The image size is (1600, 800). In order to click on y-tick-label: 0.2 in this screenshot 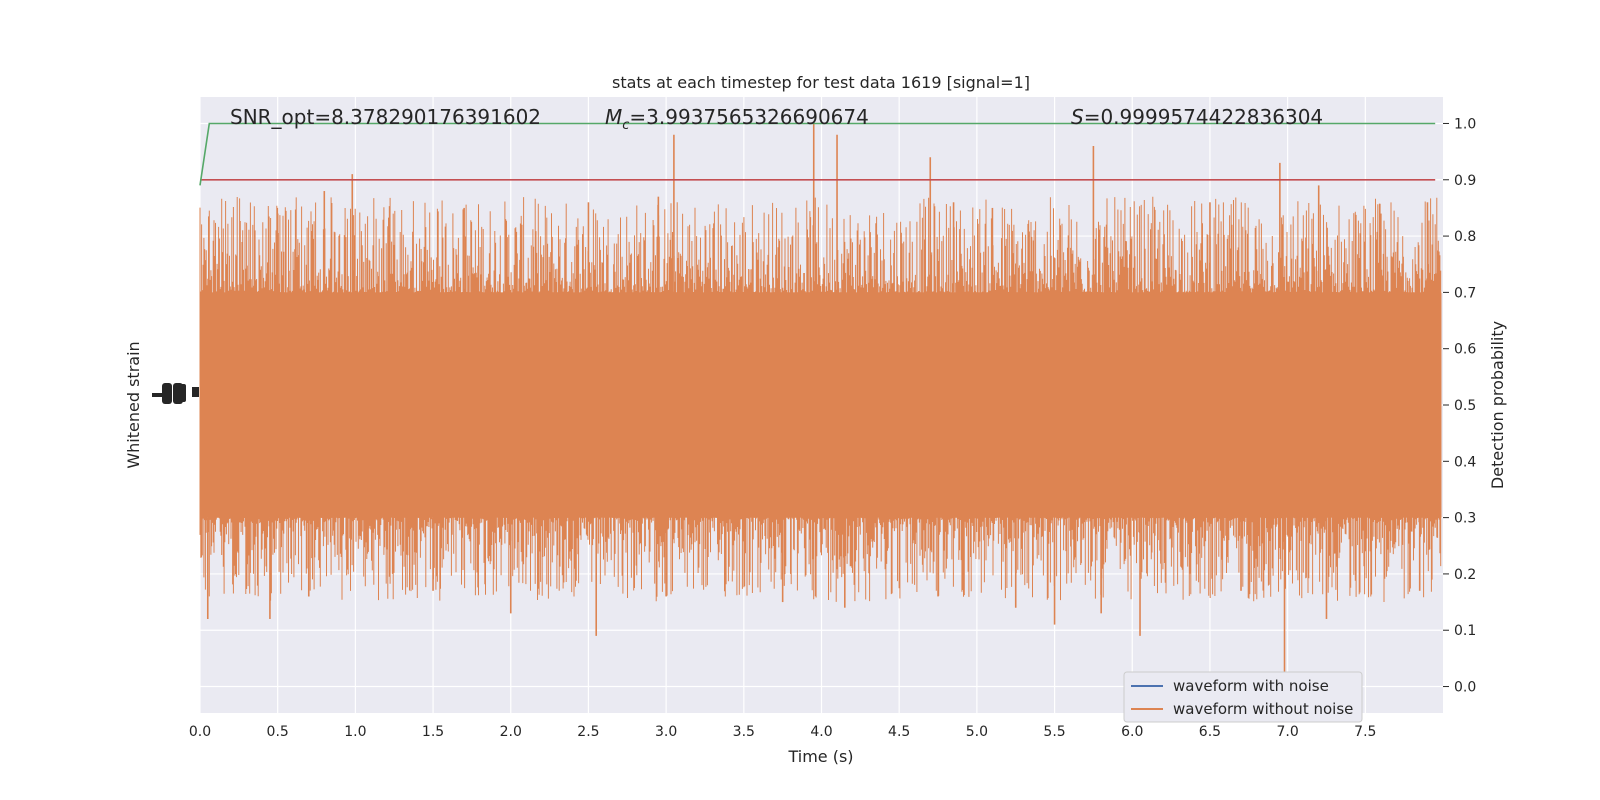, I will do `click(1465, 575)`.